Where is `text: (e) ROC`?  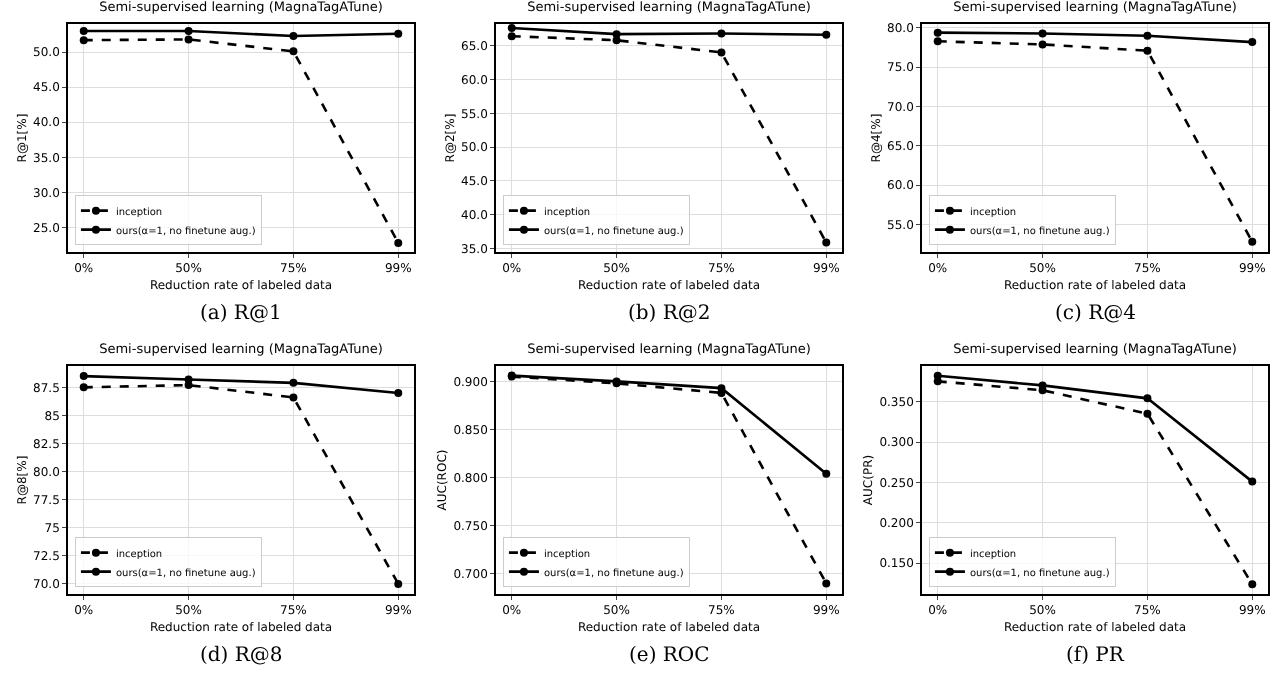 text: (e) ROC is located at coordinates (669, 655).